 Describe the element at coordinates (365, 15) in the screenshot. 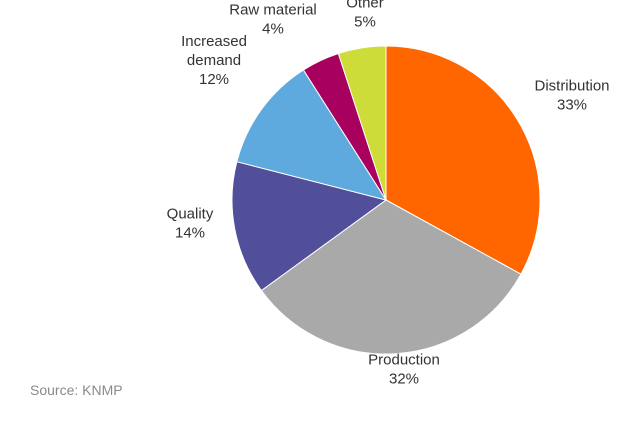

I see `slice-label-other: Other 5%` at that location.